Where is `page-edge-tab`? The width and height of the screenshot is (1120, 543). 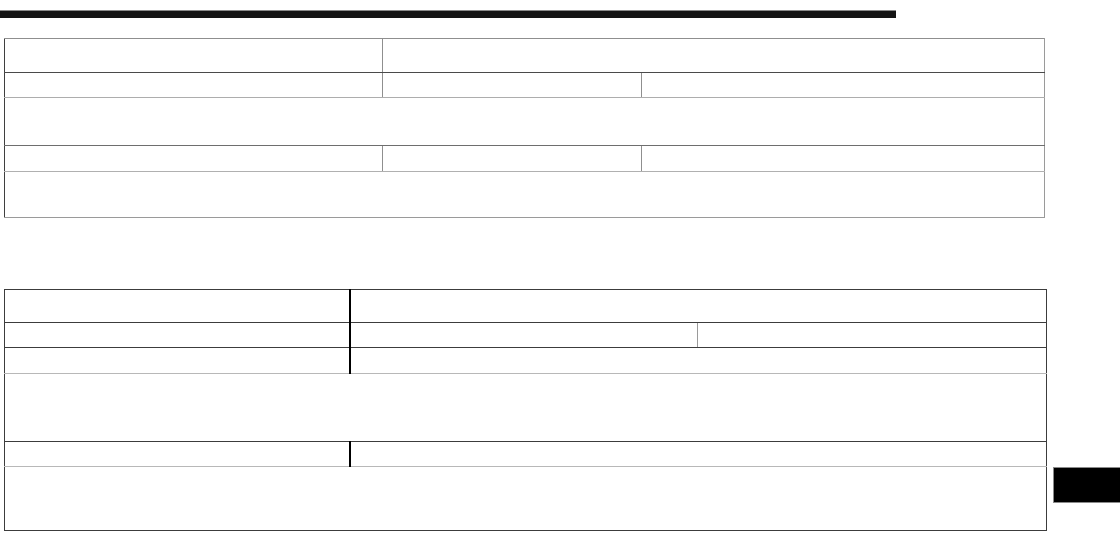 page-edge-tab is located at coordinates (1086, 485).